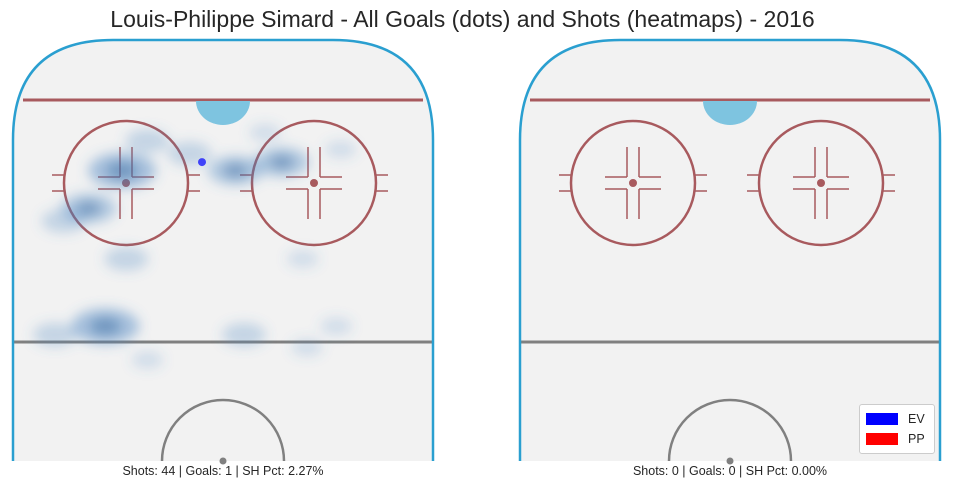 The width and height of the screenshot is (953, 493). What do you see at coordinates (223, 471) in the screenshot?
I see `left-panel-caption: Shots: 44 | Goals: 1 | SH Pct: 2.27%` at bounding box center [223, 471].